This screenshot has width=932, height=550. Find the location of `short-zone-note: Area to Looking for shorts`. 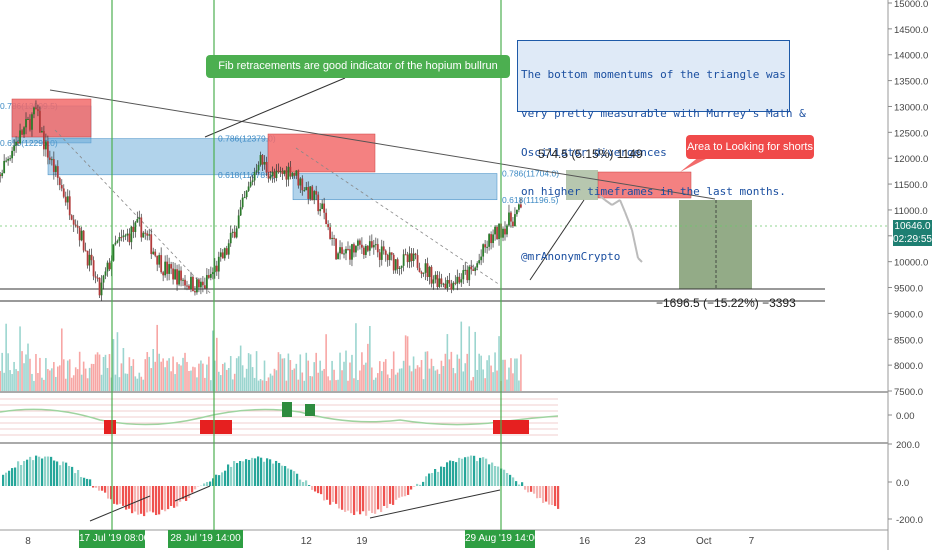

short-zone-note: Area to Looking for shorts is located at coordinates (750, 147).